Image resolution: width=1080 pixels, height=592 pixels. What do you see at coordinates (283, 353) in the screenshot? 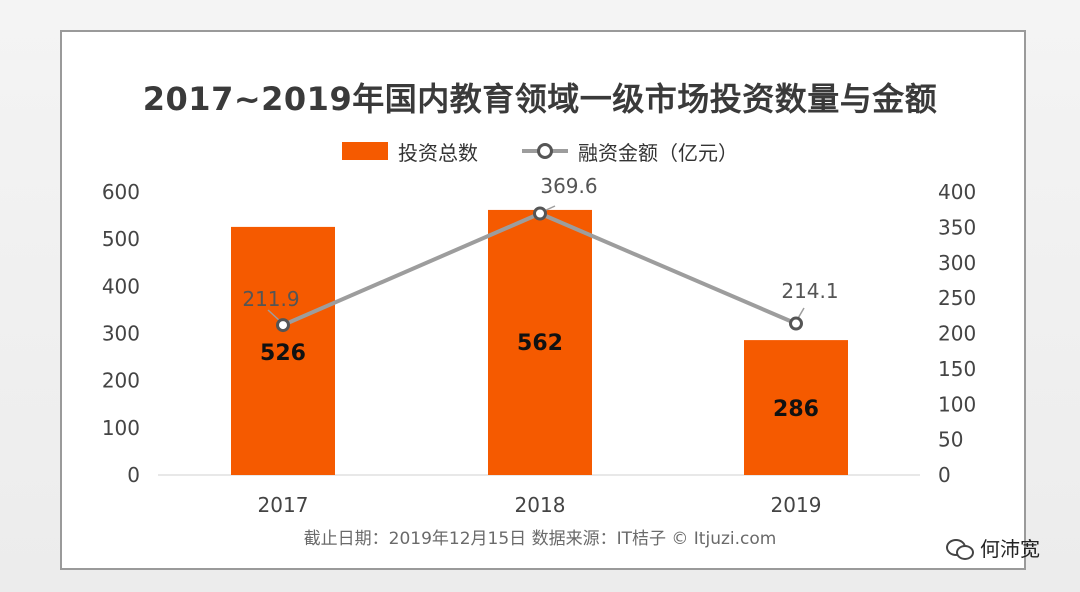
I see `bar-value-label: 526` at bounding box center [283, 353].